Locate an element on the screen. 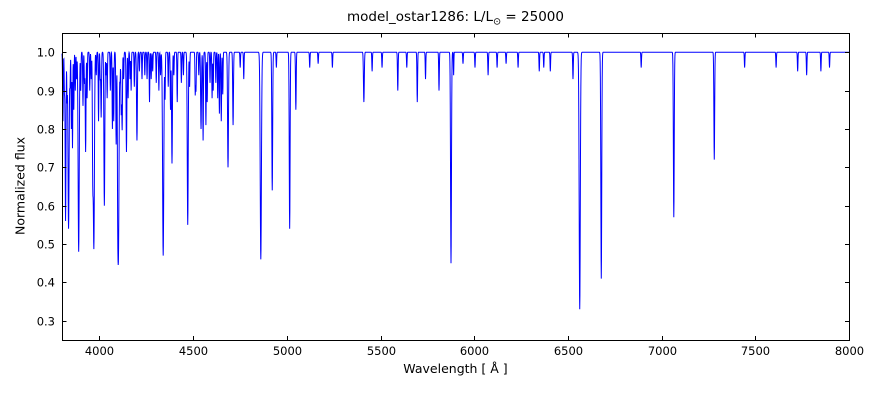 This screenshot has height=400, width=880. y-tick-label: 0.5 is located at coordinates (46, 245).